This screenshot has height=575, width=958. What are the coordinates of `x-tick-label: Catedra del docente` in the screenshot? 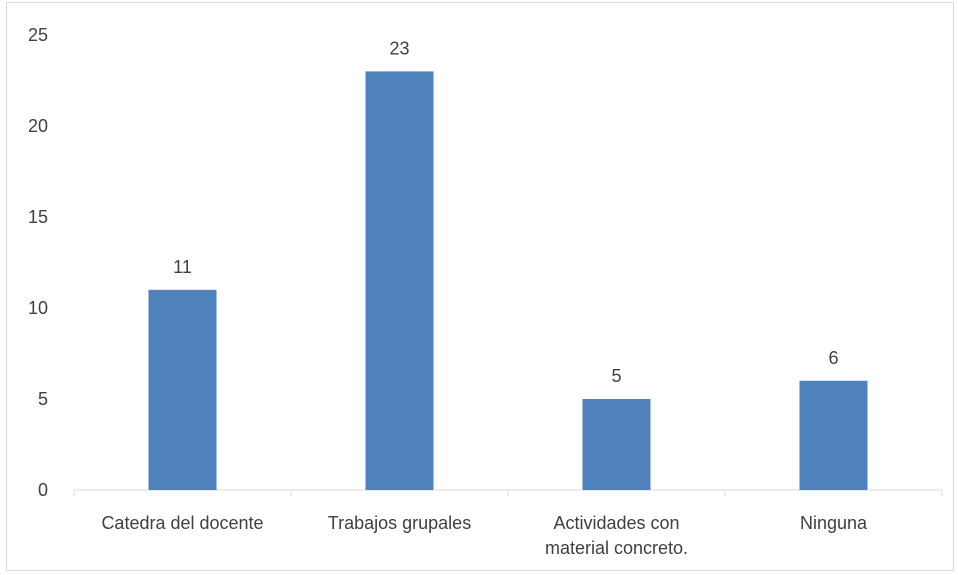 It's located at (182, 523).